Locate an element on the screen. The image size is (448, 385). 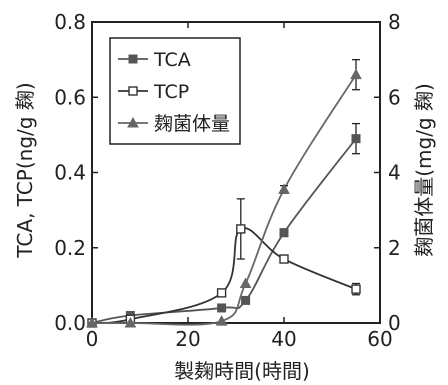
x-tick-label: 40 is located at coordinates (283, 339).